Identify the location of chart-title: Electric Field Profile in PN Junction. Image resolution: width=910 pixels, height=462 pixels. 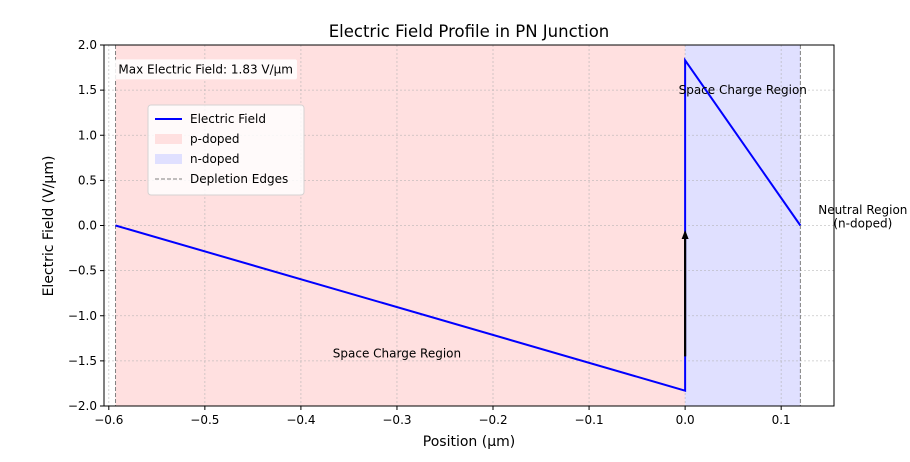
(469, 31).